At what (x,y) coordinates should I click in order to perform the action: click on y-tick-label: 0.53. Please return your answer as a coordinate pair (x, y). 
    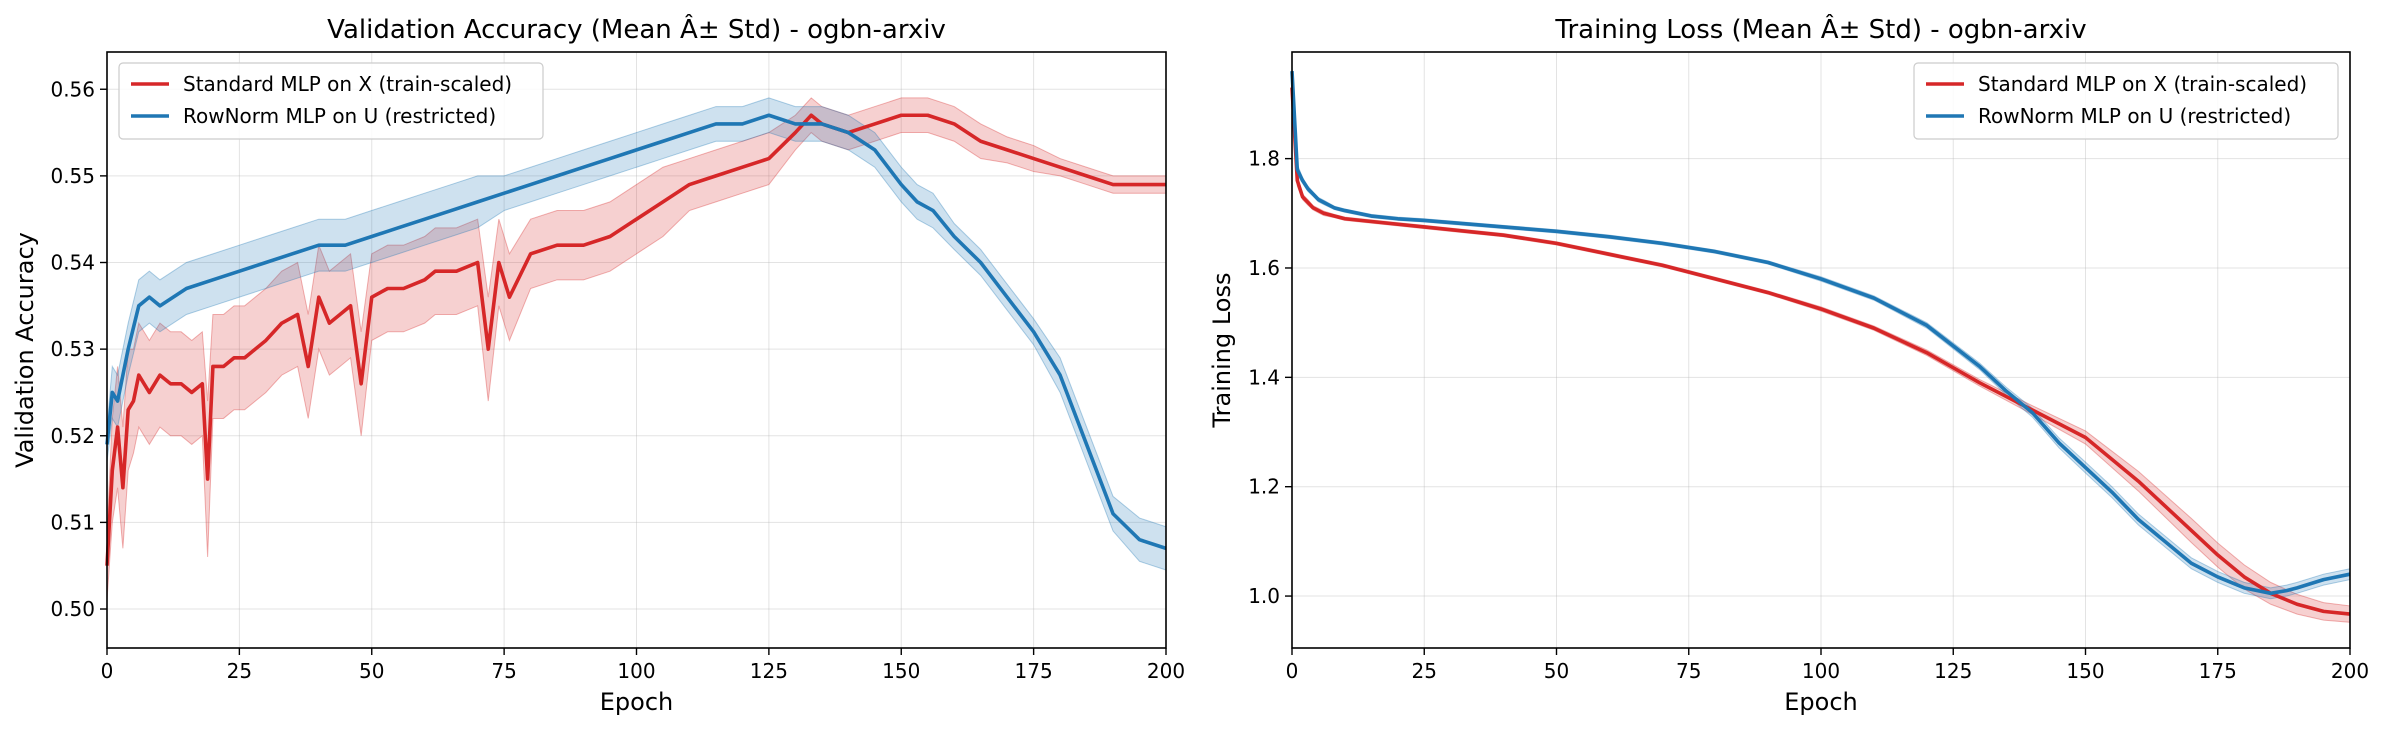
    Looking at the image, I should click on (72, 349).